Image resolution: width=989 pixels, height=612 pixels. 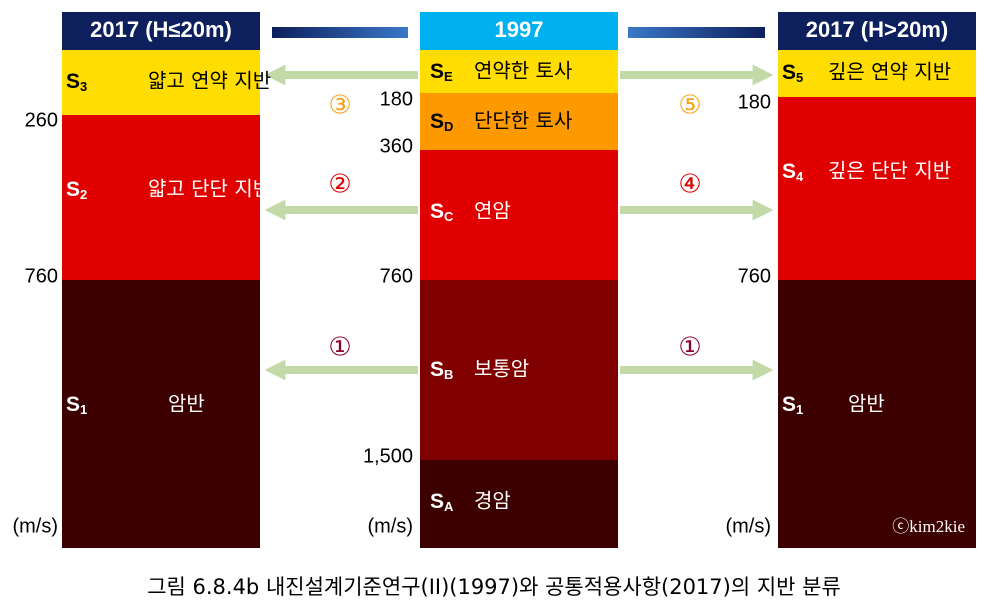 What do you see at coordinates (449, 506) in the screenshot?
I see `layer-subscript: A` at bounding box center [449, 506].